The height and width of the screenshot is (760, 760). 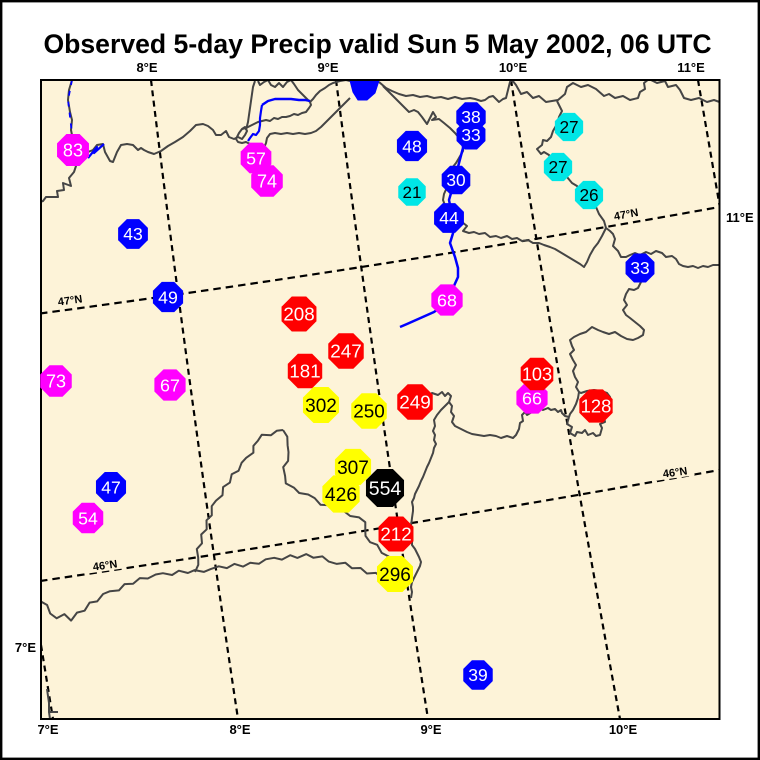 What do you see at coordinates (385, 489) in the screenshot?
I see `svg-text: 554` at bounding box center [385, 489].